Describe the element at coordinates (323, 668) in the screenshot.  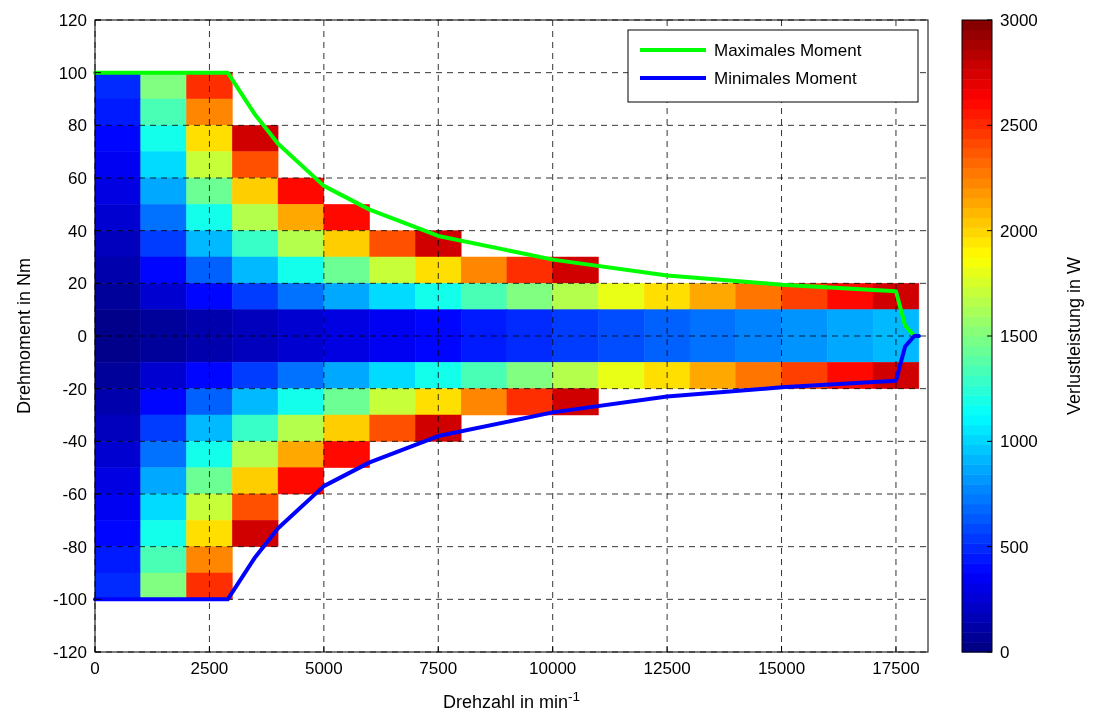
I see `x-tick-label: 5000` at that location.